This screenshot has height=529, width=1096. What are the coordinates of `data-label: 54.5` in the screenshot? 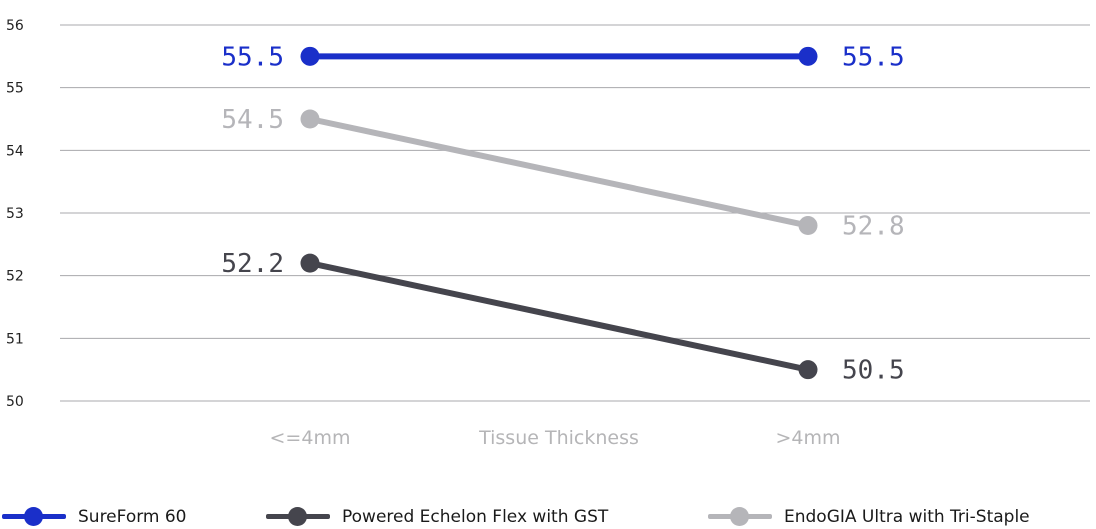 It's located at (252, 120).